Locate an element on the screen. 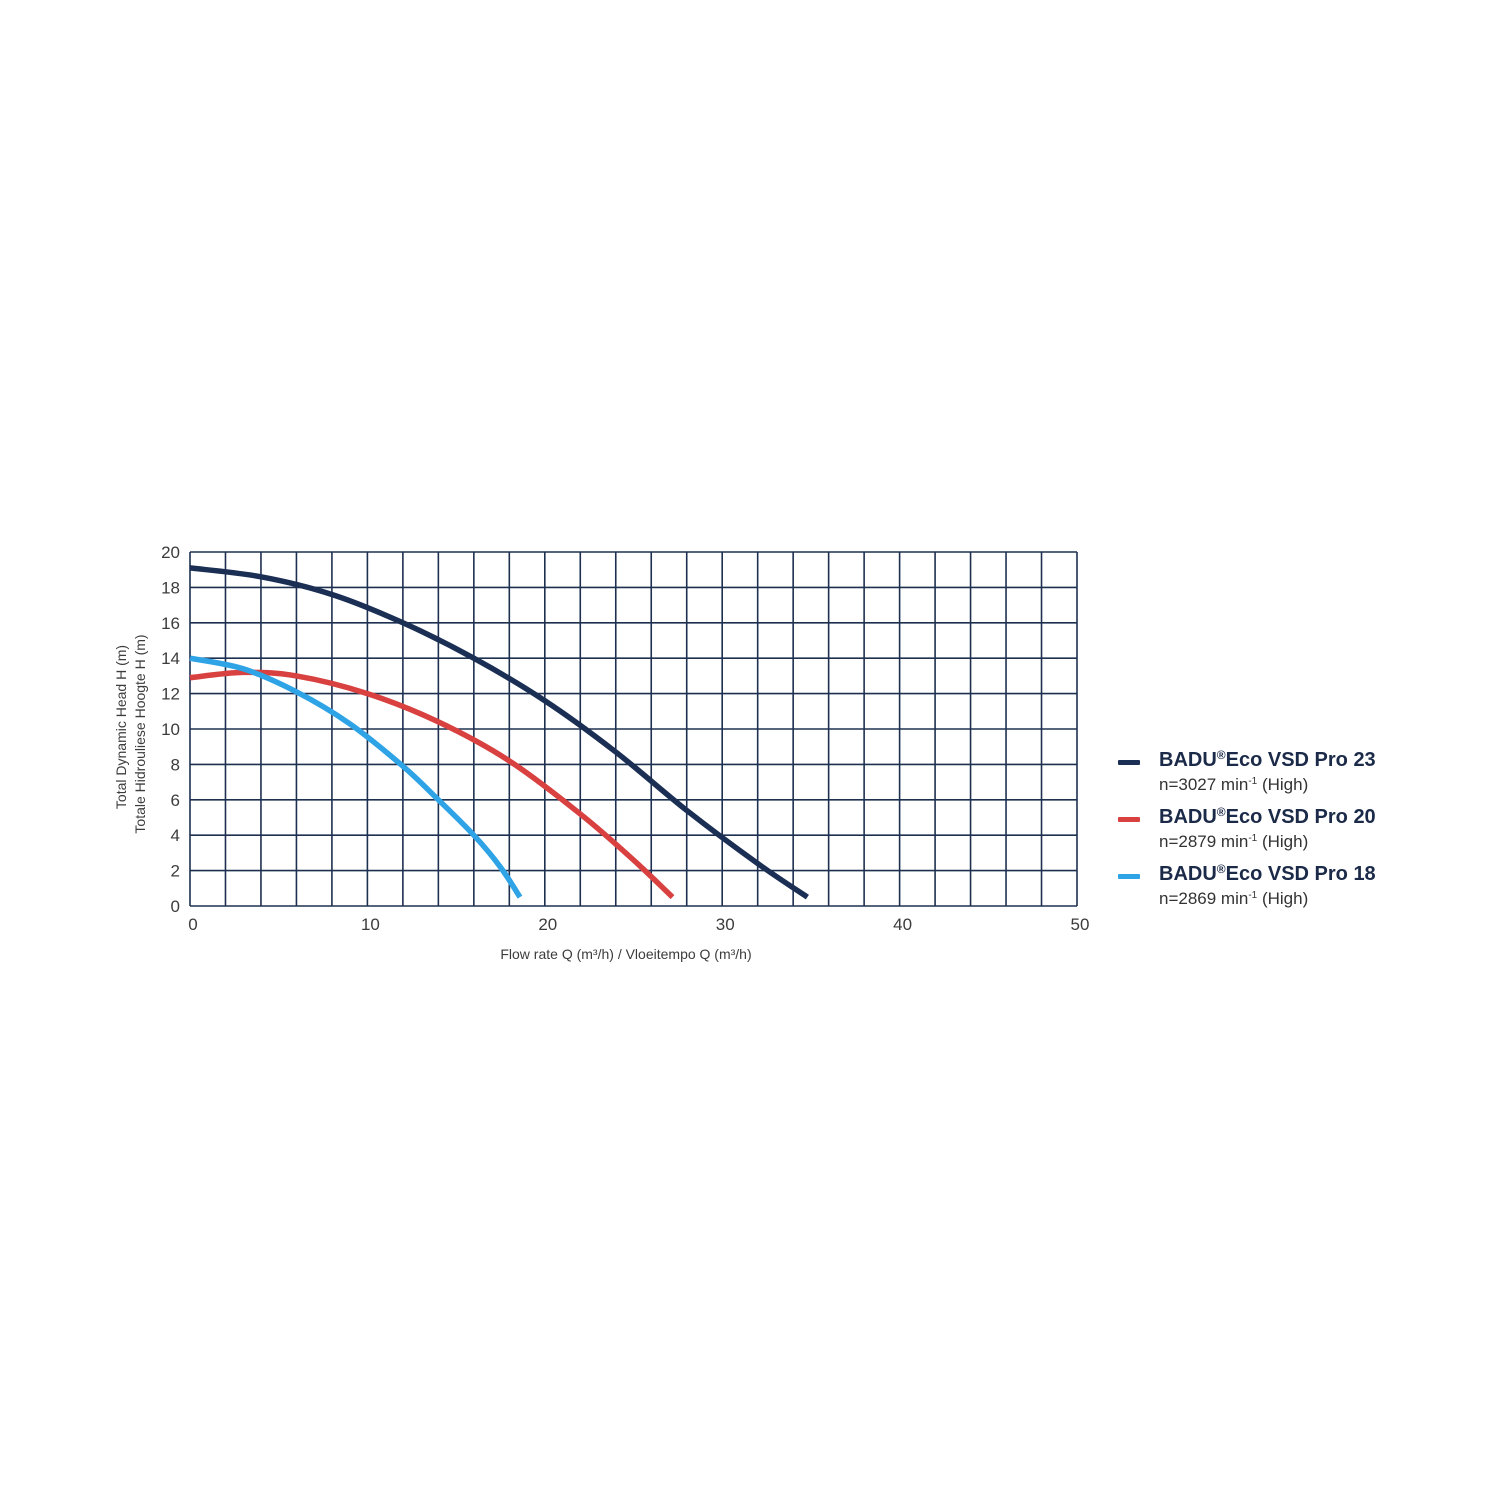 The height and width of the screenshot is (1500, 1500). y-tick-label: 10 is located at coordinates (170, 729).